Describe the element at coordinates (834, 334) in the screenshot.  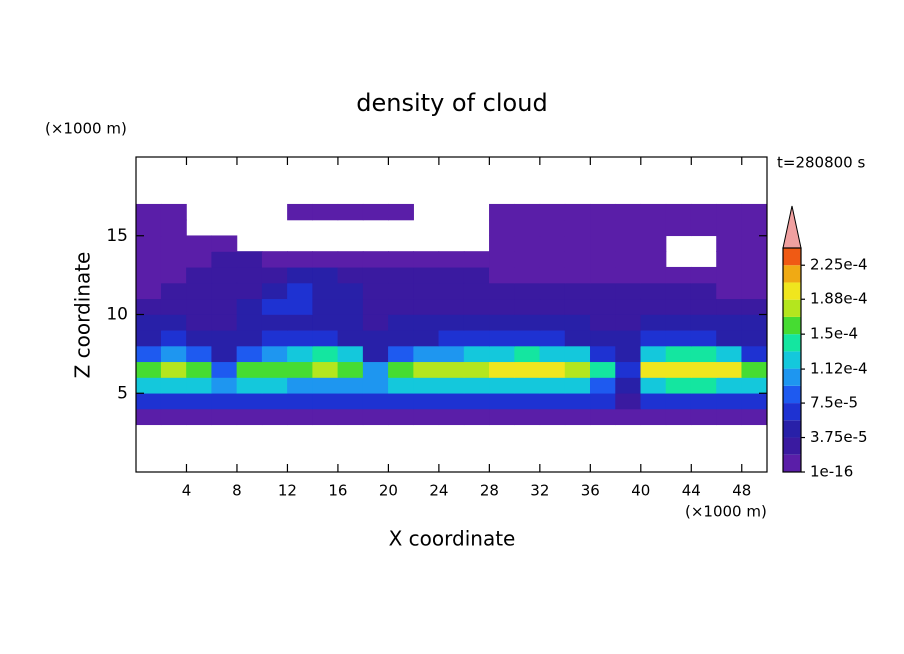
I see `colorbar-tick-label: 1.5e-4` at that location.